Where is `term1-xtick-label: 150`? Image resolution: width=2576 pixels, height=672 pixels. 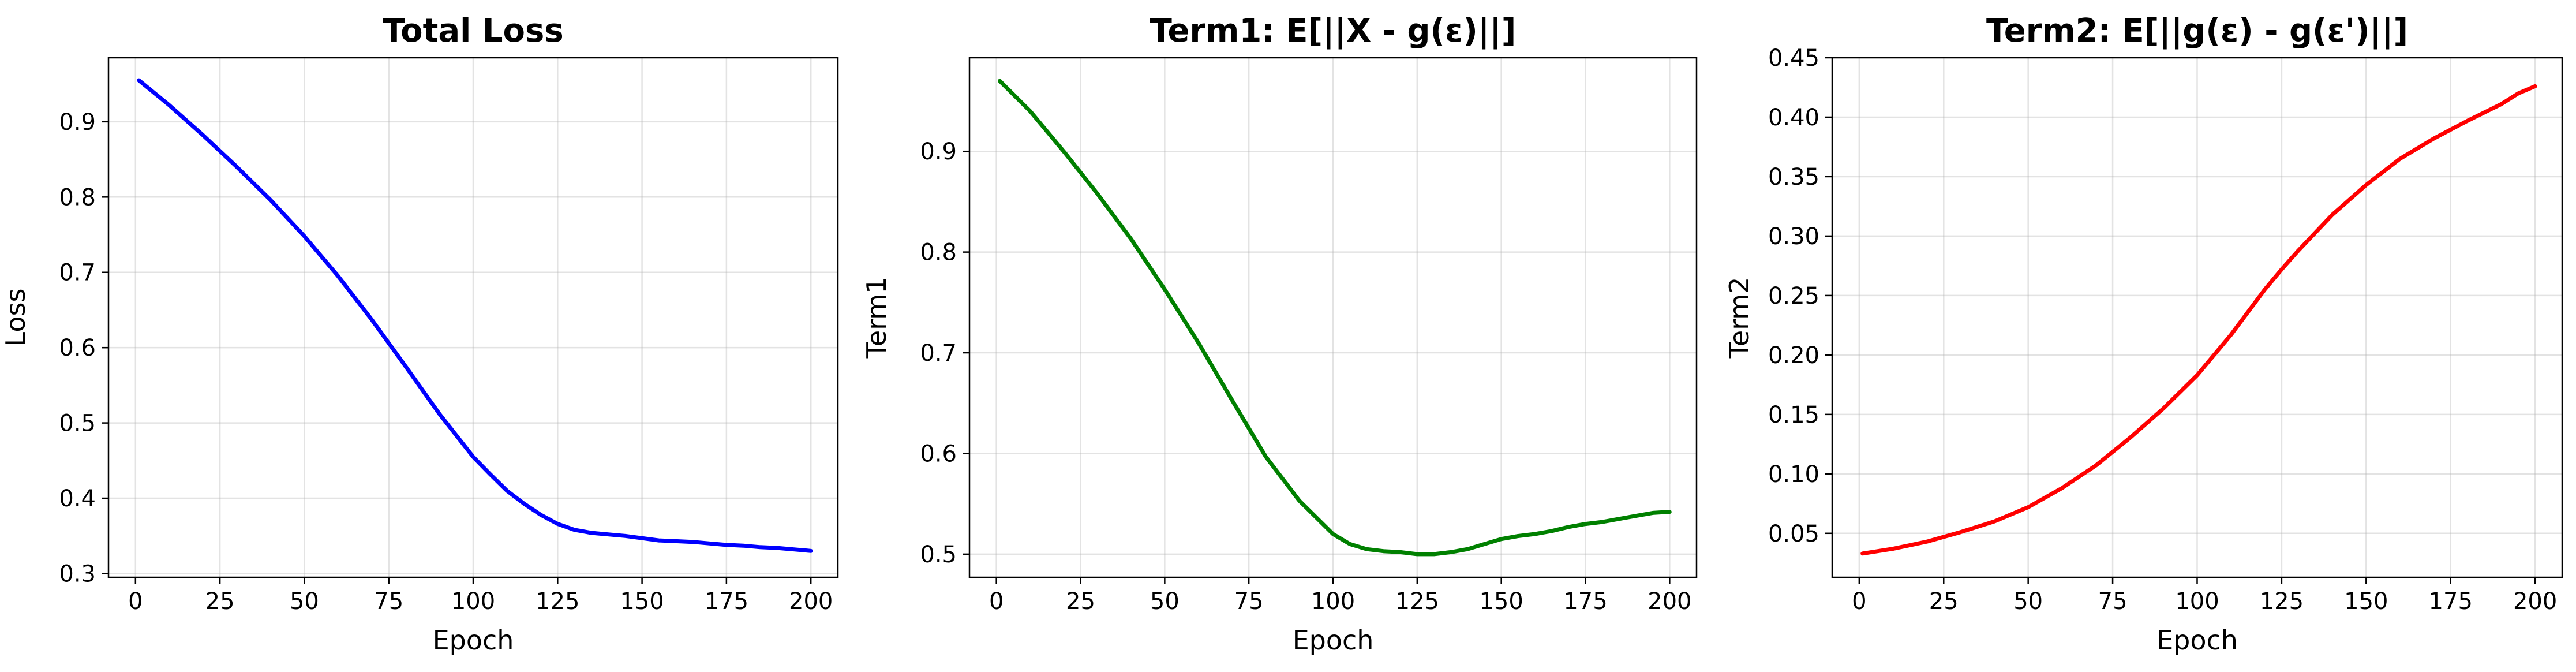 term1-xtick-label: 150 is located at coordinates (1501, 601).